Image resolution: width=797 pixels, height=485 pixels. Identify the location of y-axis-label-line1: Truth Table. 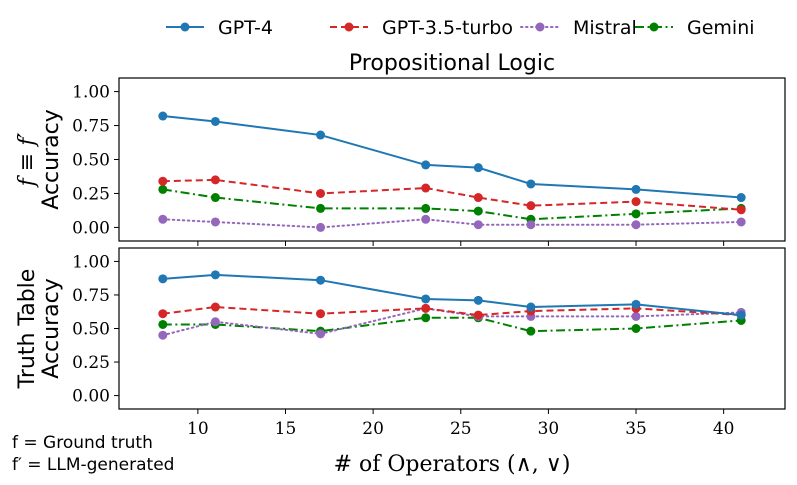
(27, 329).